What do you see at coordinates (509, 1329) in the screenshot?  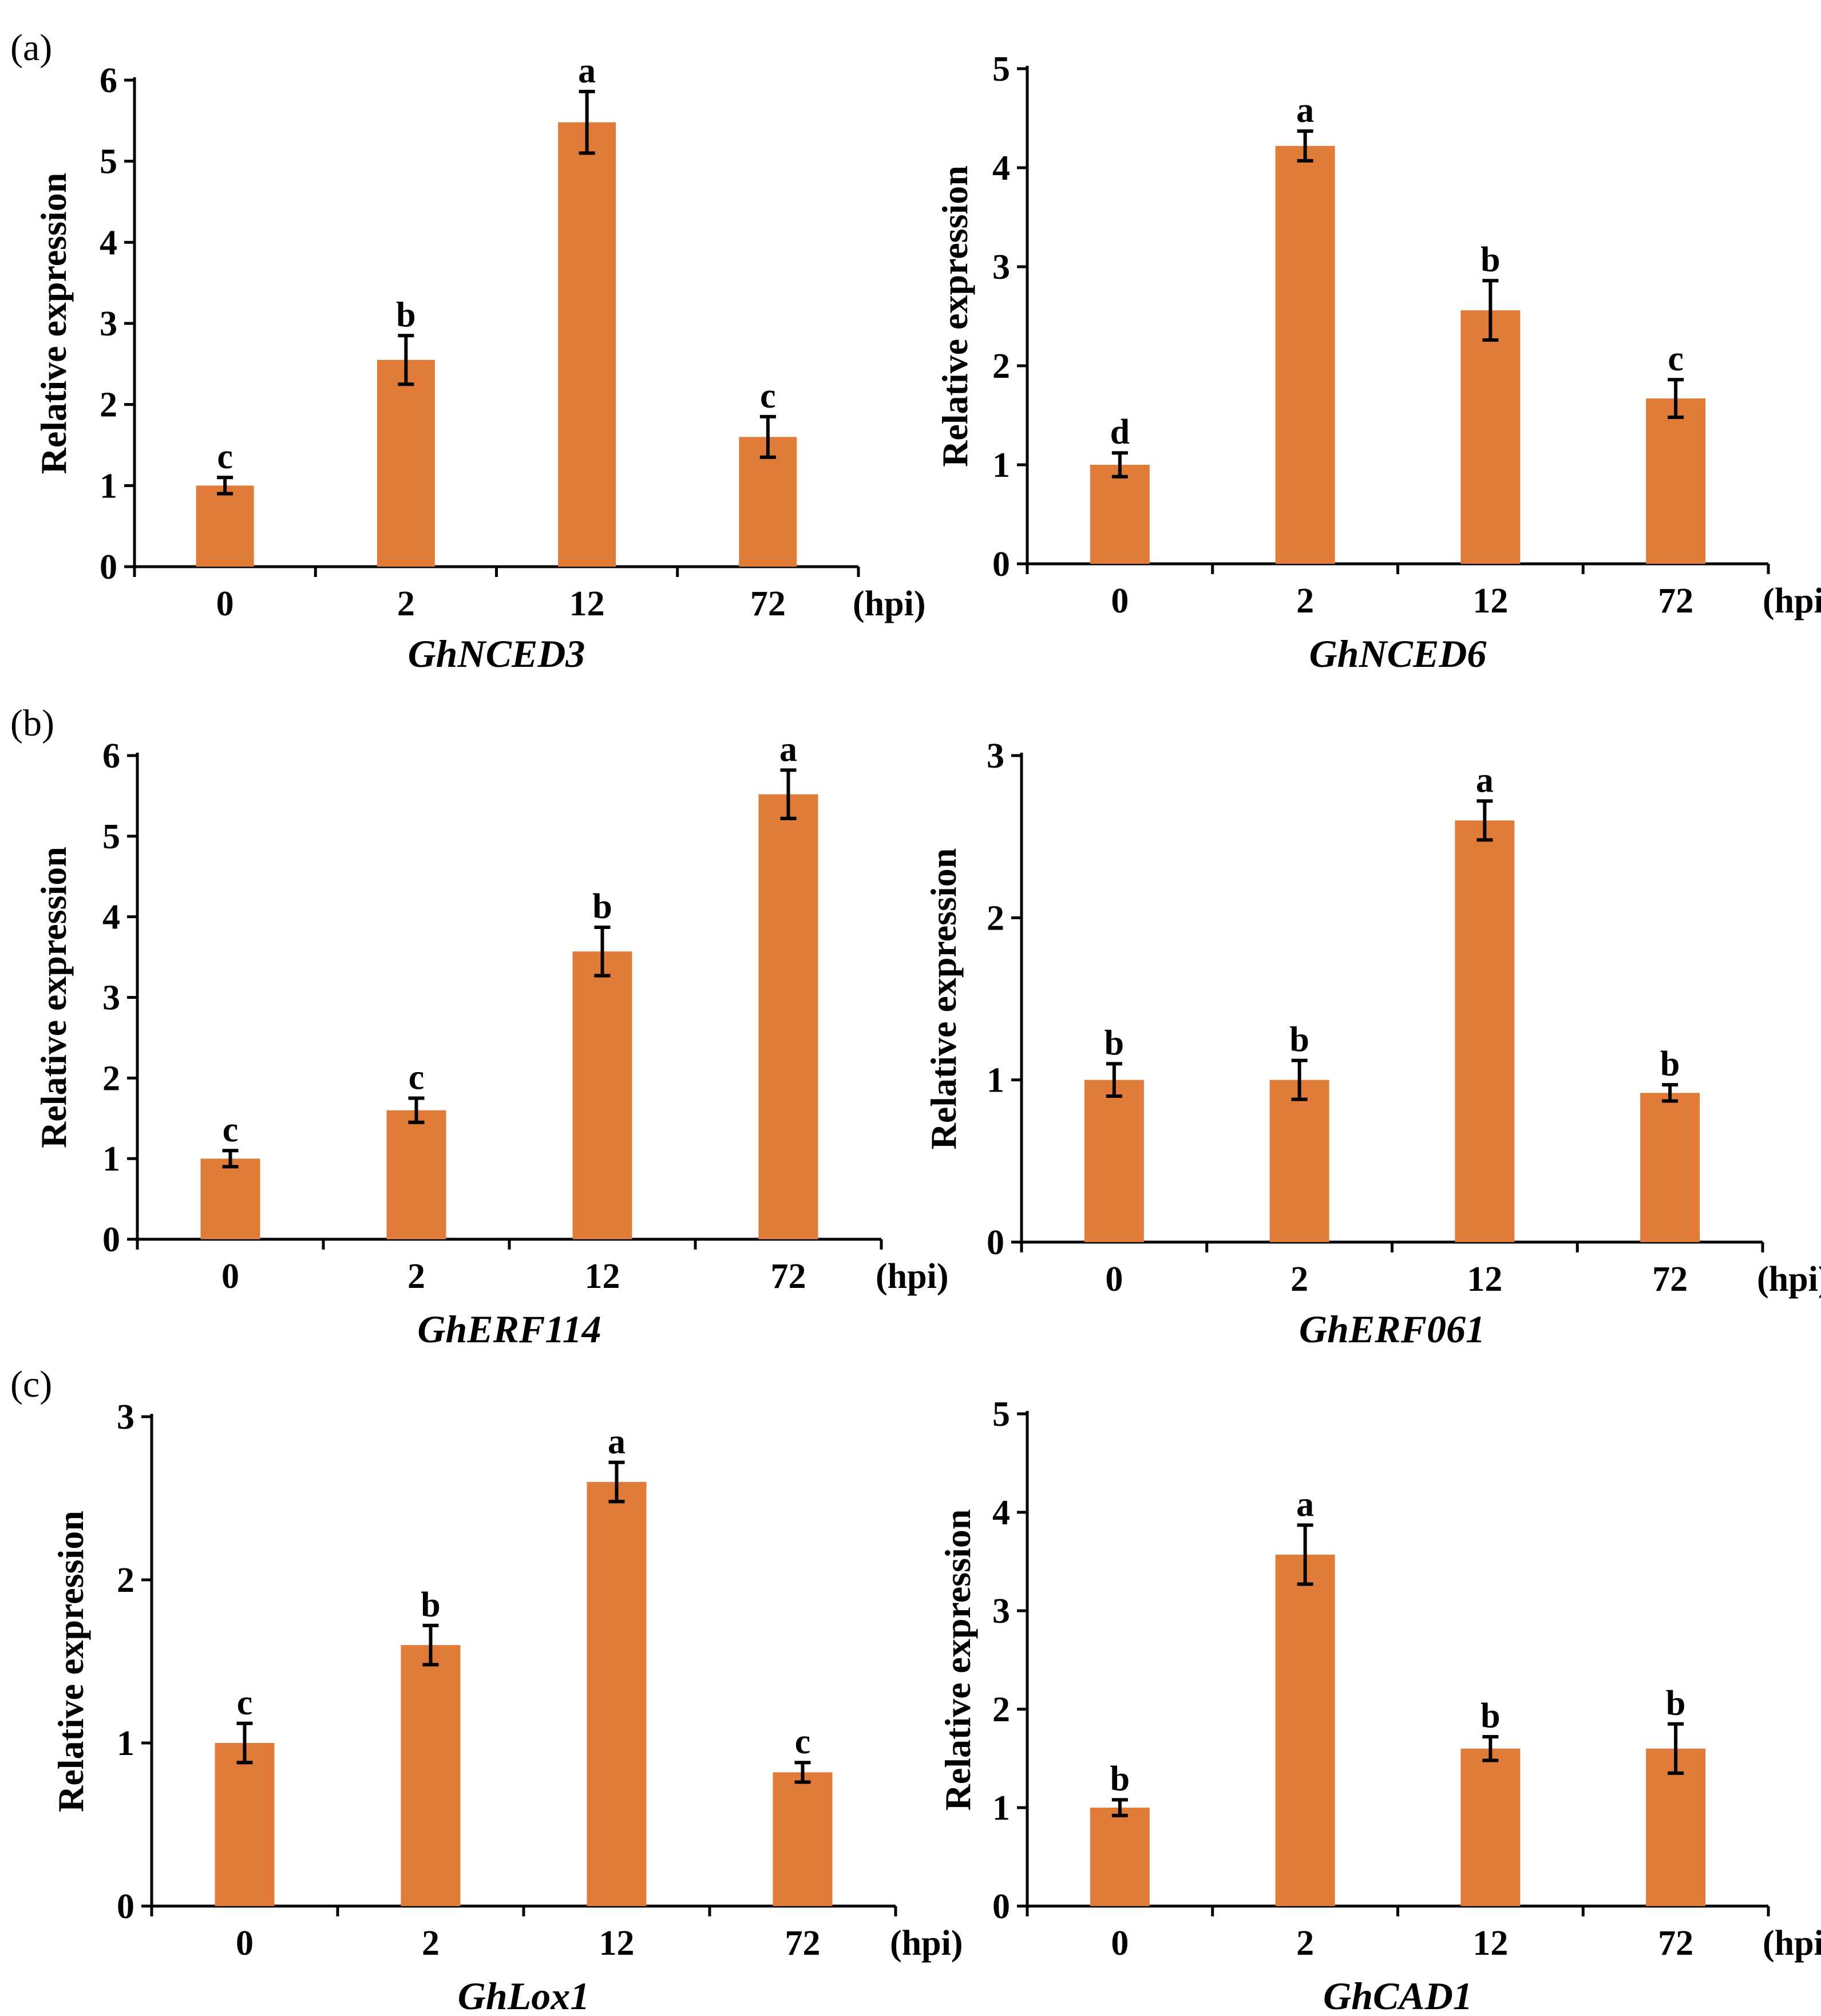 I see `gene-title: GhERF114` at bounding box center [509, 1329].